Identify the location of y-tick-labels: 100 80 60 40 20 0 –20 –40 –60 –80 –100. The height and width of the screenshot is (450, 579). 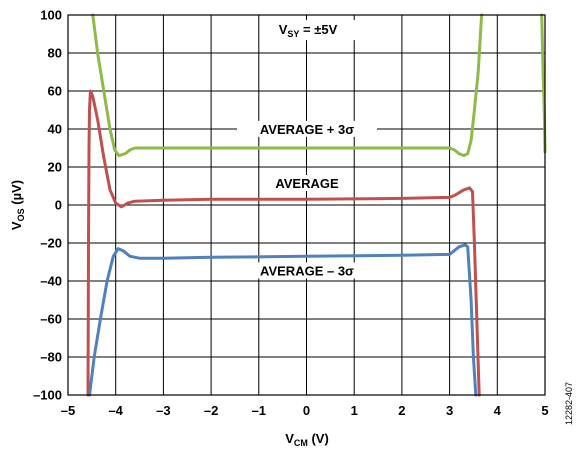
(47, 205).